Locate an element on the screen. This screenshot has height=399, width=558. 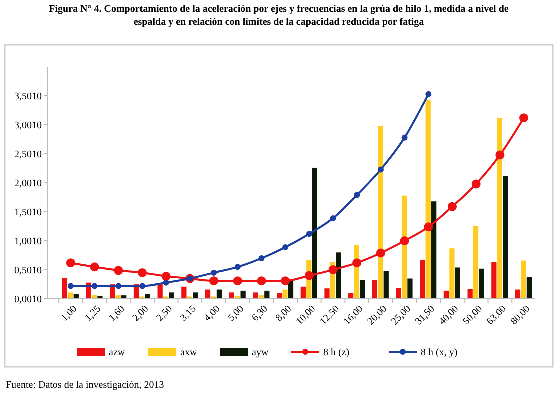
x-tick-label: 5,00 is located at coordinates (236, 314).